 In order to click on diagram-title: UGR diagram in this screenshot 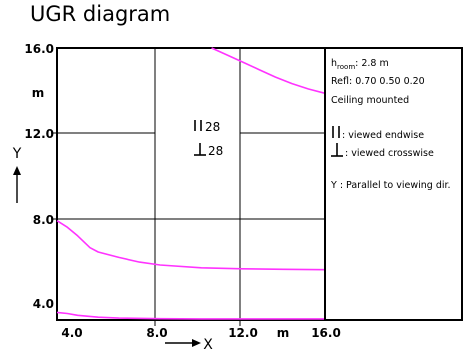, I will do `click(100, 14)`.